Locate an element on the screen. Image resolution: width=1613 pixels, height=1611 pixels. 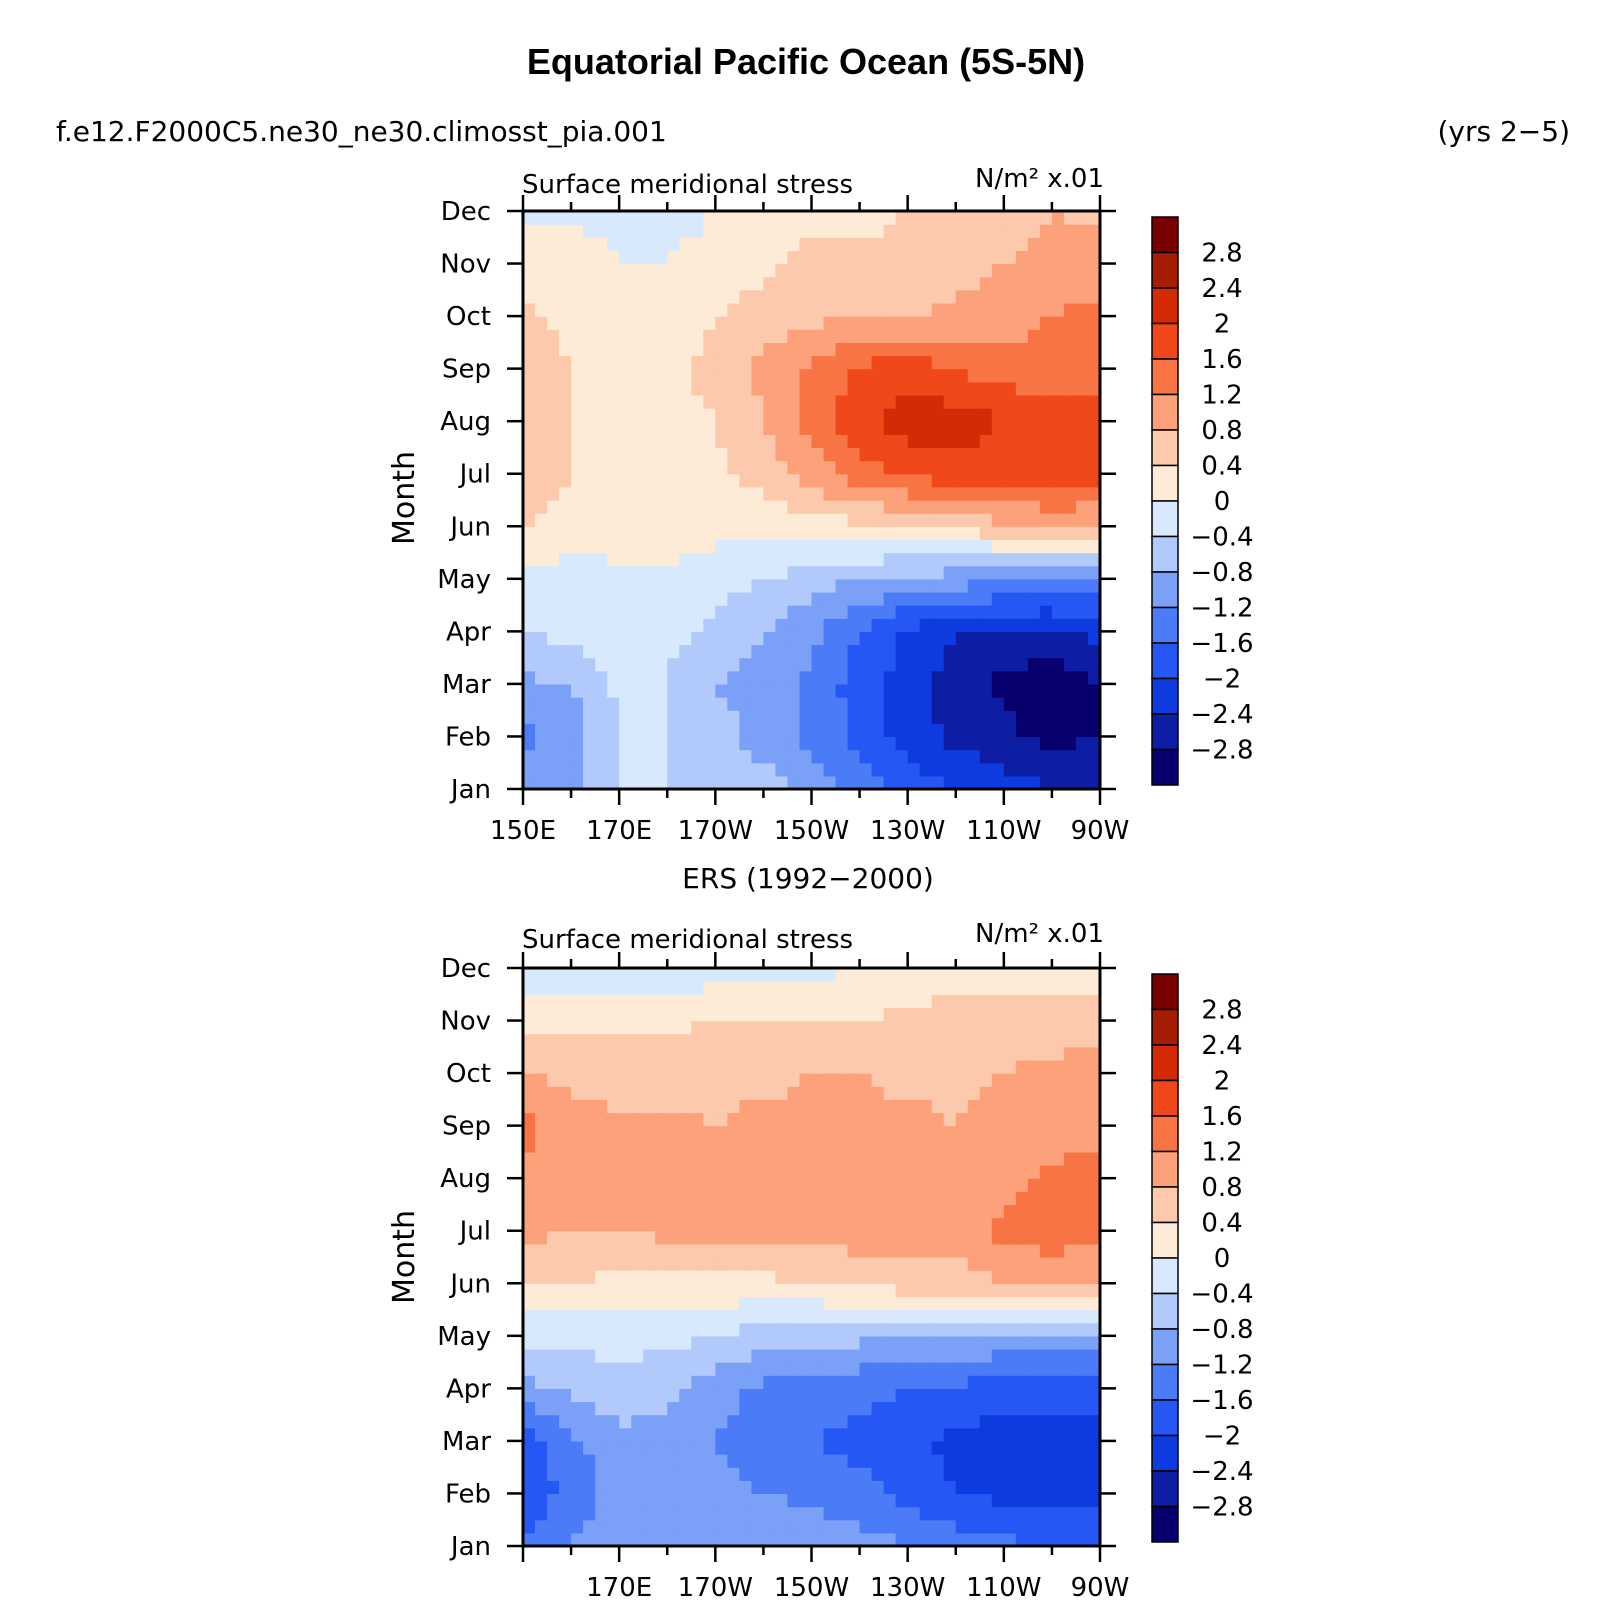
colorbar-label: −0.8 is located at coordinates (1221, 573).